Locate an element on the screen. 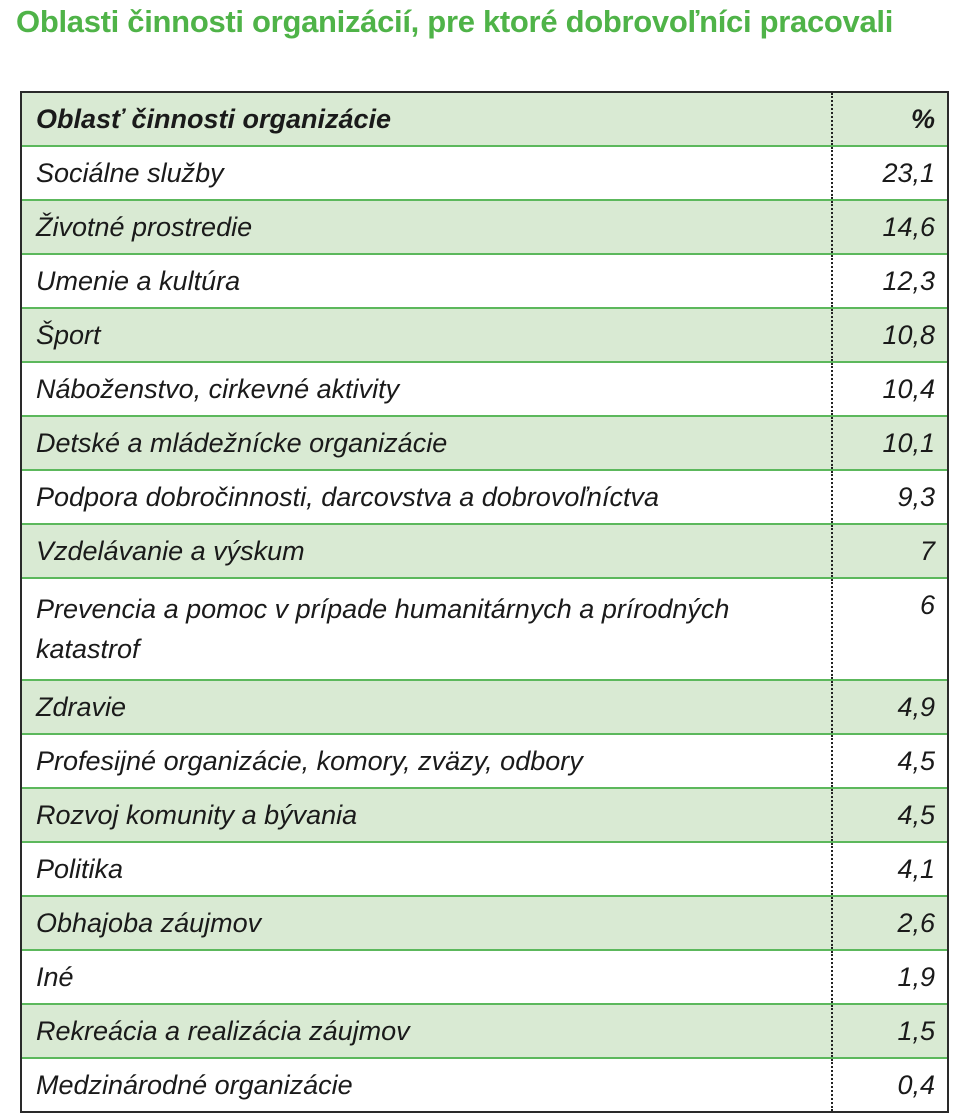 The height and width of the screenshot is (1113, 970). row-category: Detské a mládežnícke organizácie is located at coordinates (427, 443).